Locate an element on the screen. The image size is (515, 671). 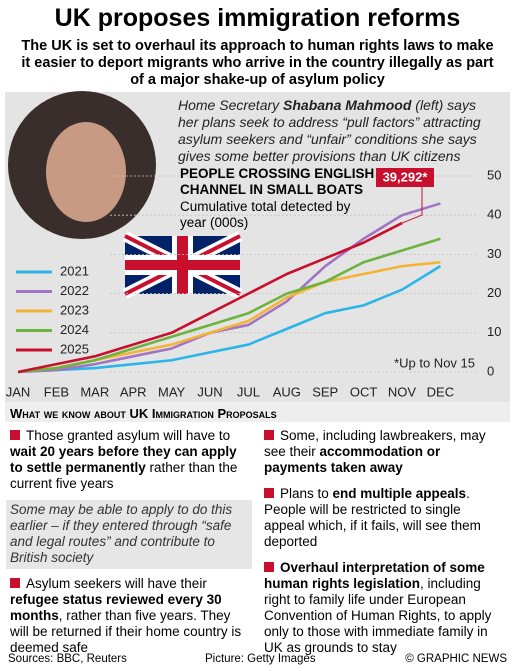
legend-label: 2025 is located at coordinates (74, 348).